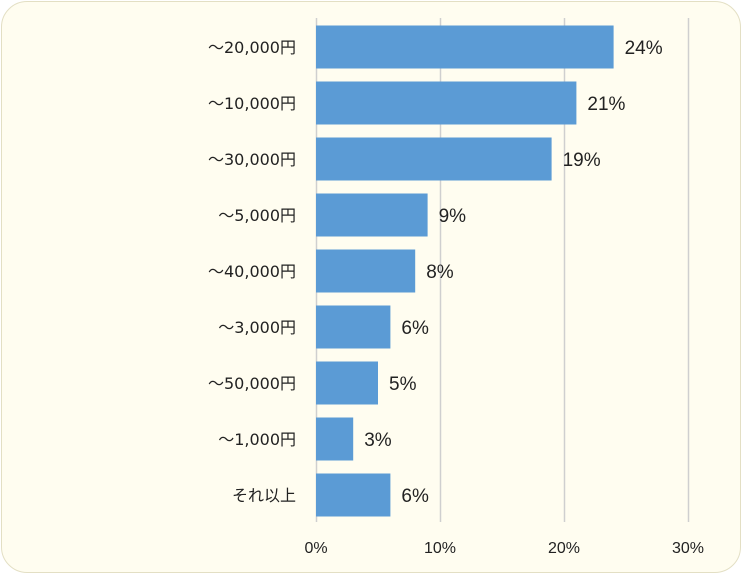 The width and height of the screenshot is (744, 576). What do you see at coordinates (644, 48) in the screenshot?
I see `value-label: 24%` at bounding box center [644, 48].